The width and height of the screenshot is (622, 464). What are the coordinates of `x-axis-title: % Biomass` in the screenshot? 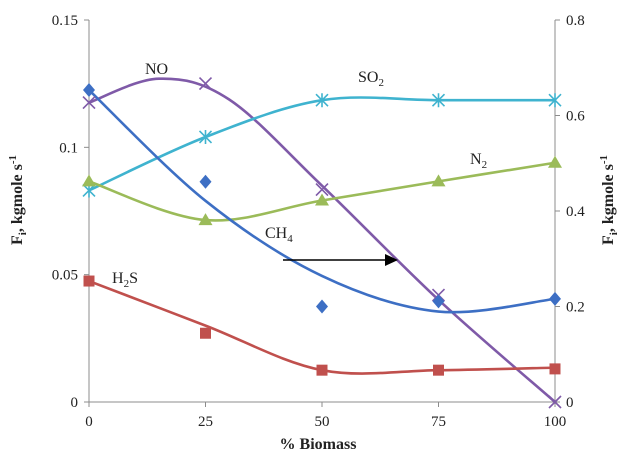 It's located at (318, 444).